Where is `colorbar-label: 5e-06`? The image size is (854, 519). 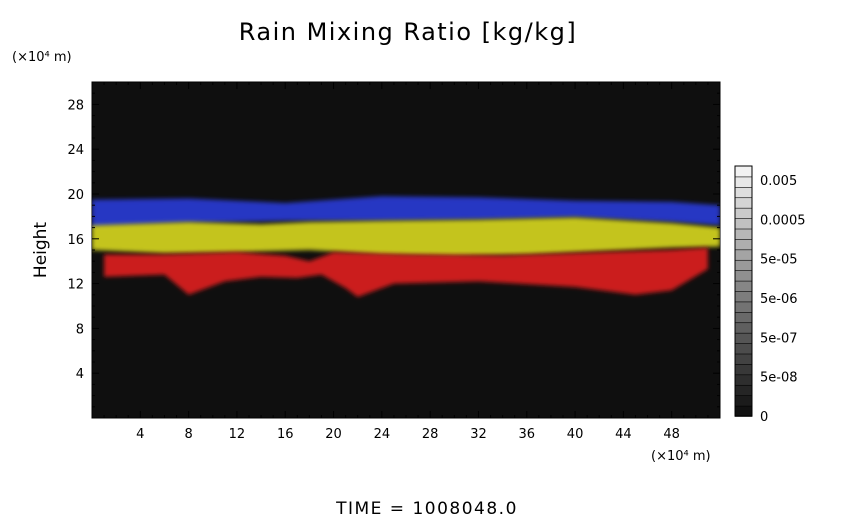
colorbar-label: 5e-06 is located at coordinates (779, 299).